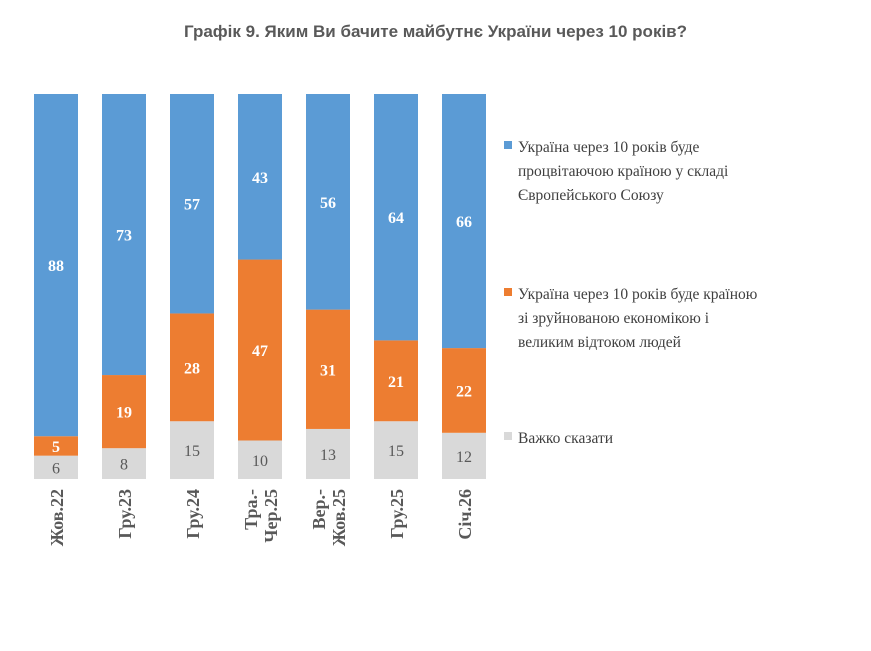 This screenshot has height=651, width=871. I want to click on data-label: 66, so click(464, 222).